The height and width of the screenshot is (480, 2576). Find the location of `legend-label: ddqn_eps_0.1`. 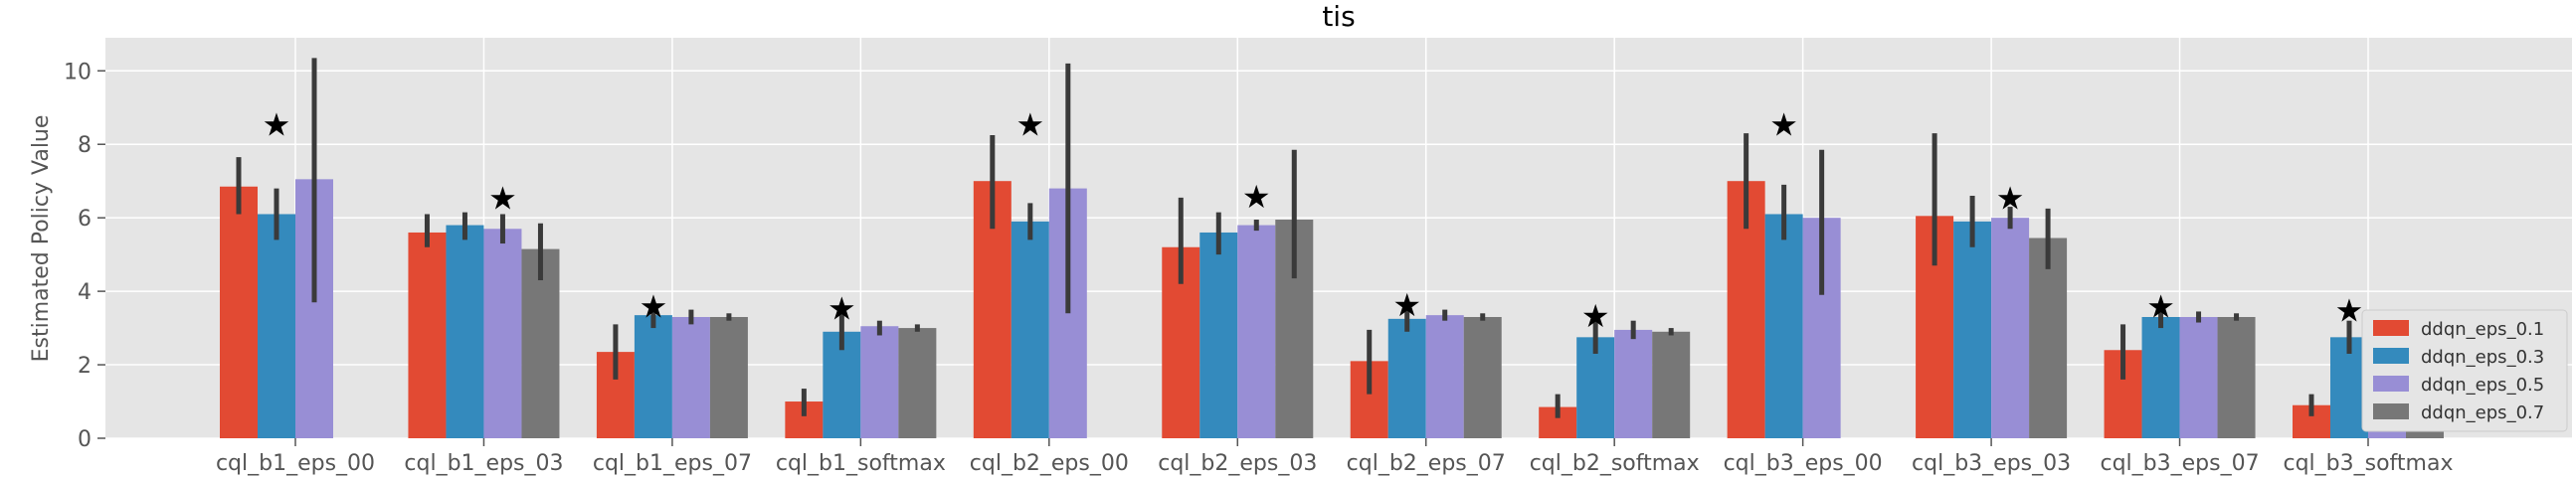

legend-label: ddqn_eps_0.1 is located at coordinates (2482, 330).